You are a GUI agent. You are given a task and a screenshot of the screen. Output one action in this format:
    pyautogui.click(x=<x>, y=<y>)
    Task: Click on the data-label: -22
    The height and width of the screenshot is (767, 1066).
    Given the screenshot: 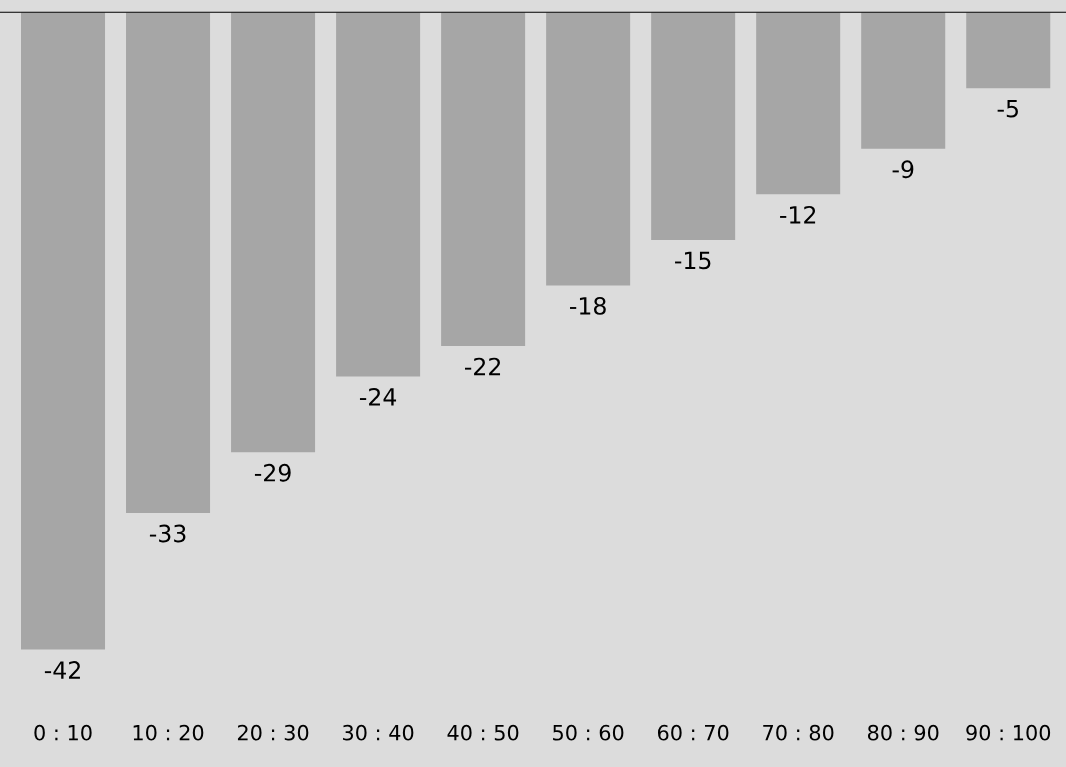 What is the action you would take?
    pyautogui.click(x=482, y=366)
    